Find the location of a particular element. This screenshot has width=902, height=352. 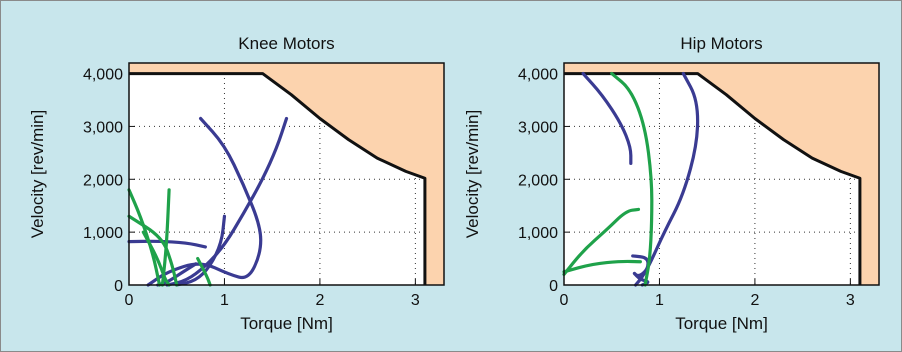

knee-xtick-label-1: 1 is located at coordinates (224, 300).